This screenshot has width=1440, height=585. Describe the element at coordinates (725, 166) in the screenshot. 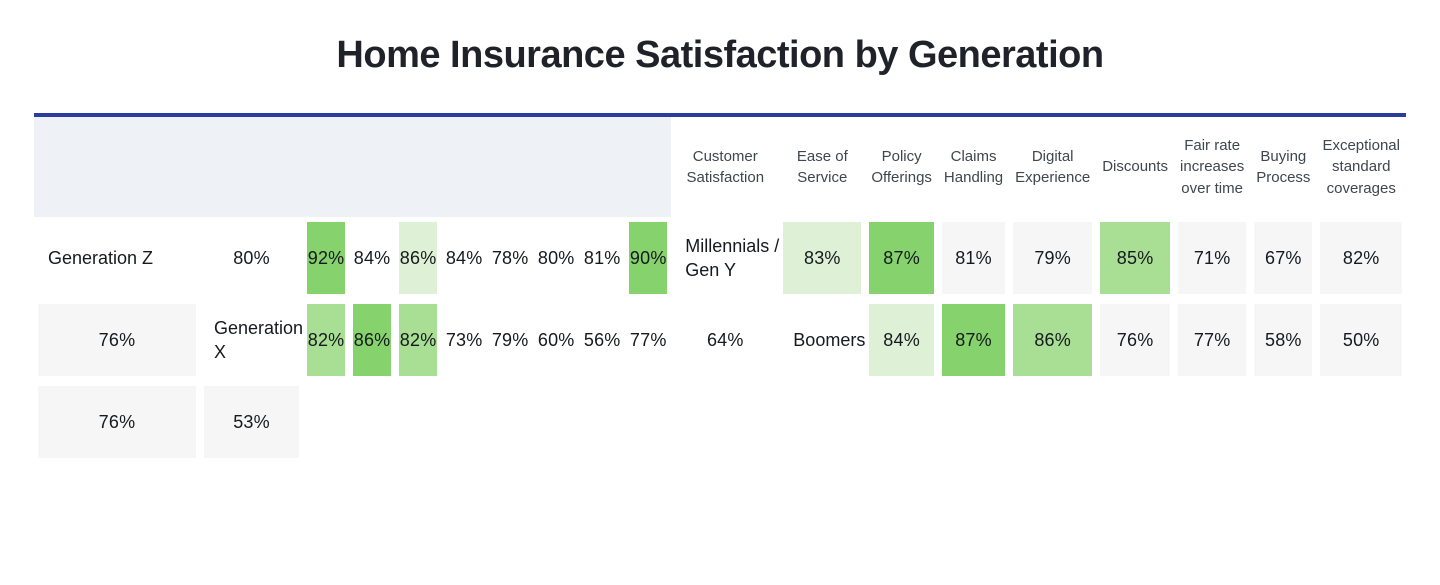

I see `column-header-customer-satisfaction: Customer Satisfaction` at that location.